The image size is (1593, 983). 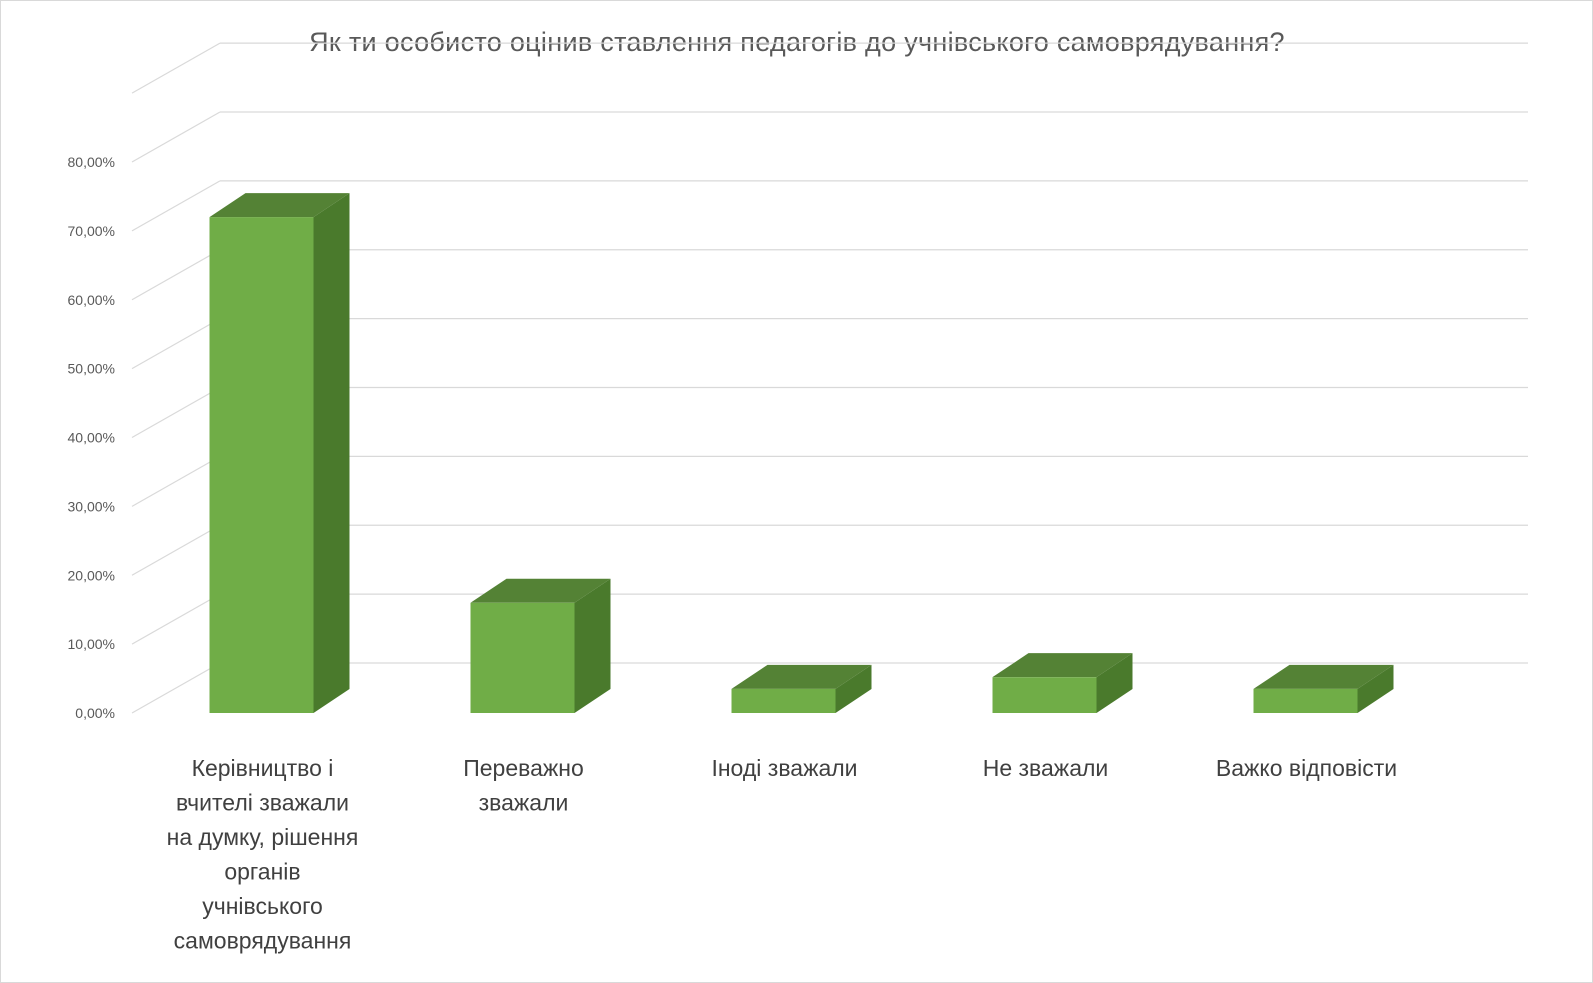 I want to click on category-label: Не зважали, so click(x=1046, y=768).